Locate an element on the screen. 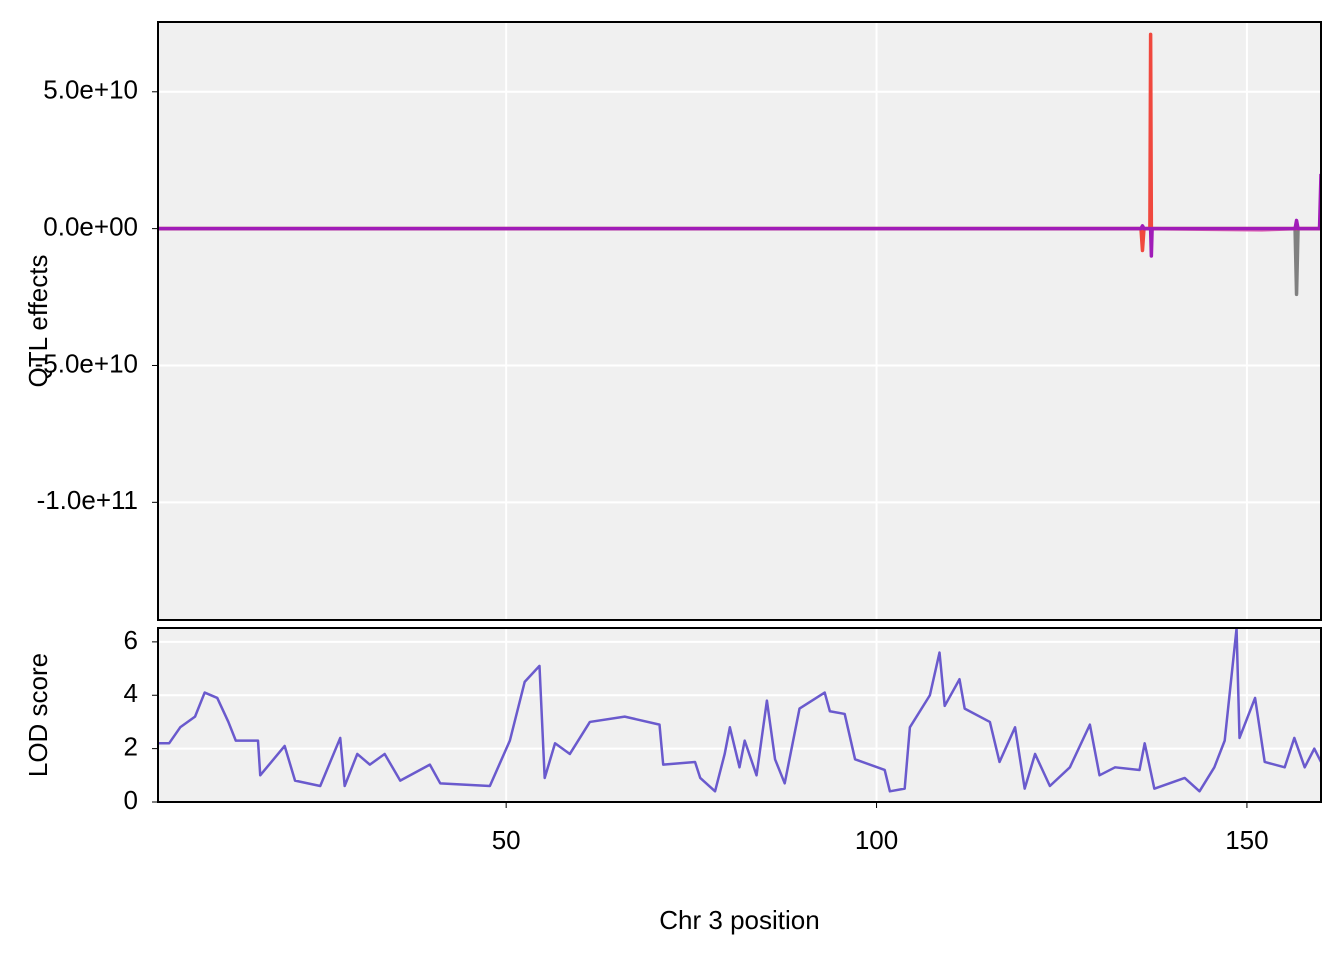  y-tick-label: -1.0e+11 is located at coordinates (87, 500).